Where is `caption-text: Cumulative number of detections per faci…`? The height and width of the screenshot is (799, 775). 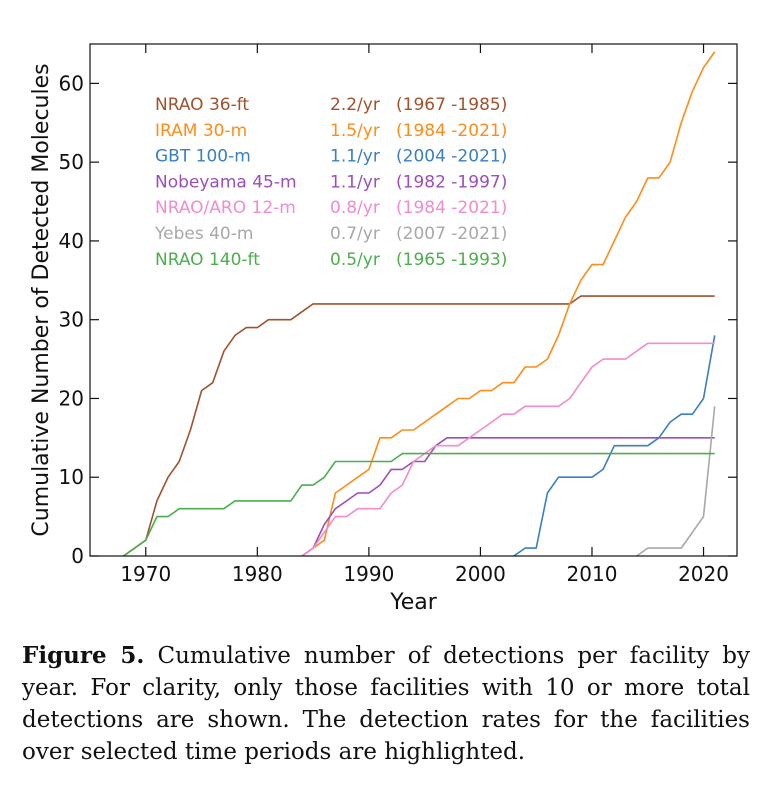 caption-text: Cumulative number of detections per faci… is located at coordinates (386, 704).